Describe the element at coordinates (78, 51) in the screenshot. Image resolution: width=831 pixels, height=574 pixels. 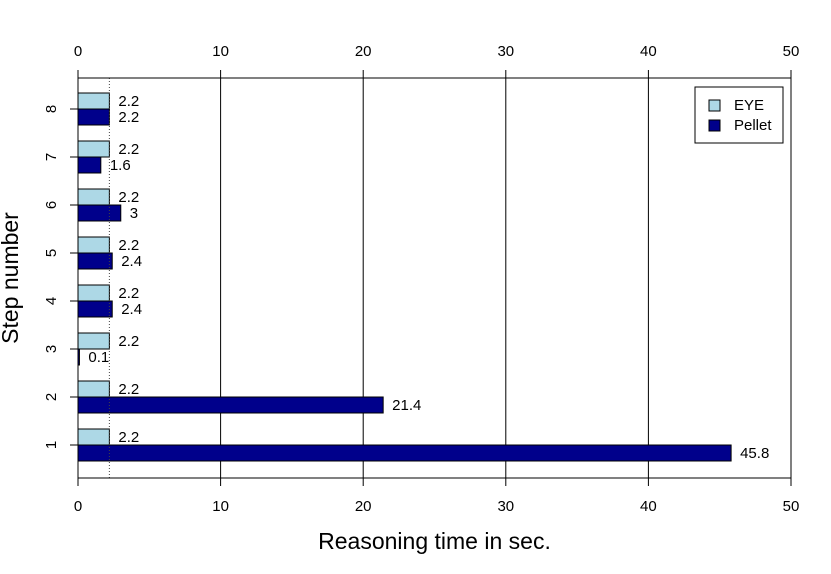
I see `x-tick-label-top-0: 0` at that location.